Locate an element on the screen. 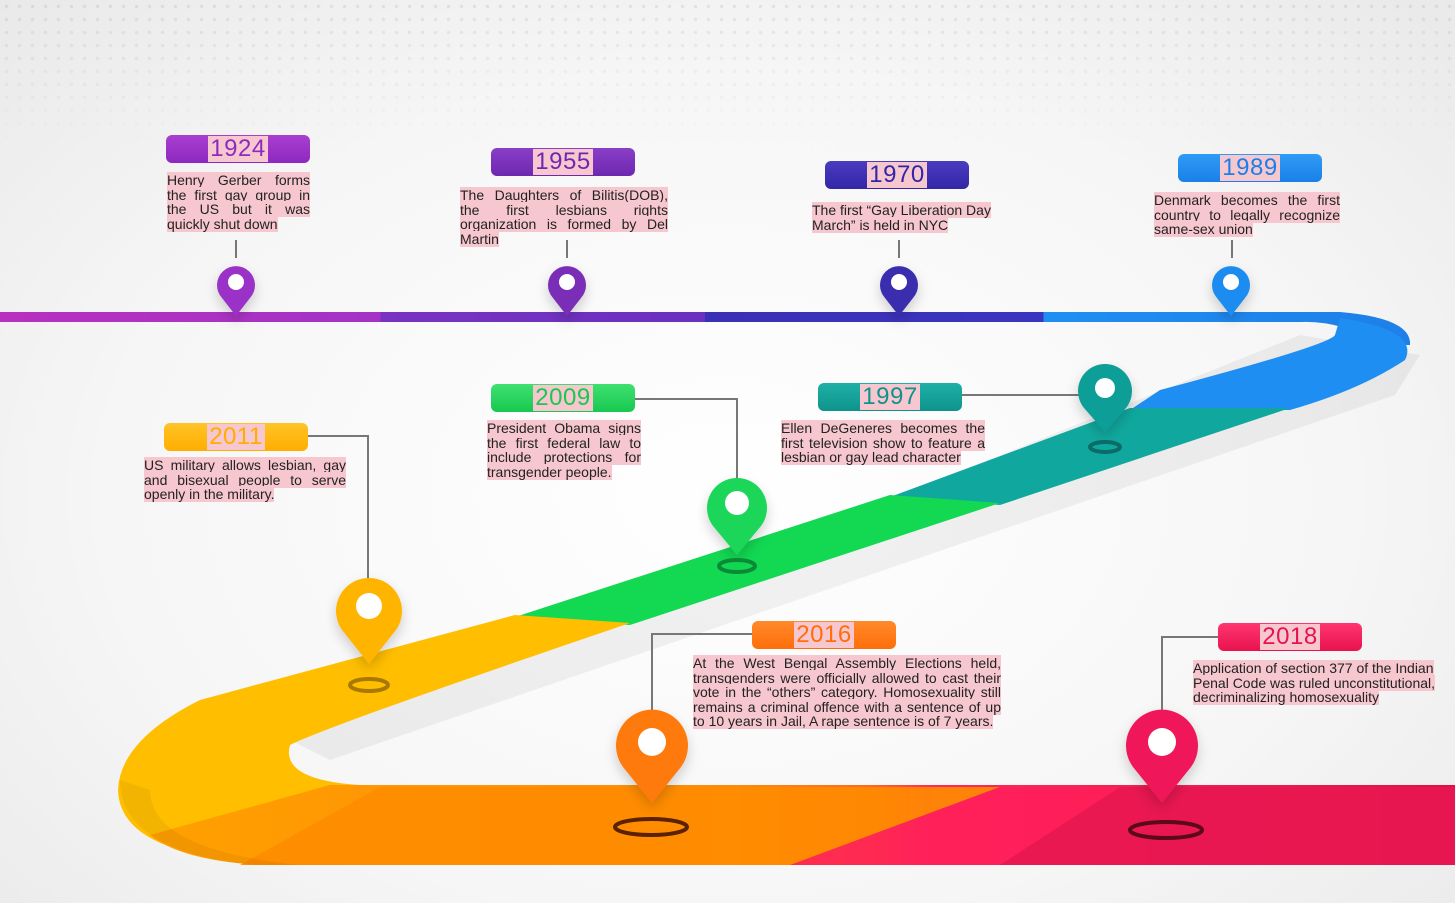 The image size is (1455, 903). year-badge-1955: 1955 is located at coordinates (563, 162).